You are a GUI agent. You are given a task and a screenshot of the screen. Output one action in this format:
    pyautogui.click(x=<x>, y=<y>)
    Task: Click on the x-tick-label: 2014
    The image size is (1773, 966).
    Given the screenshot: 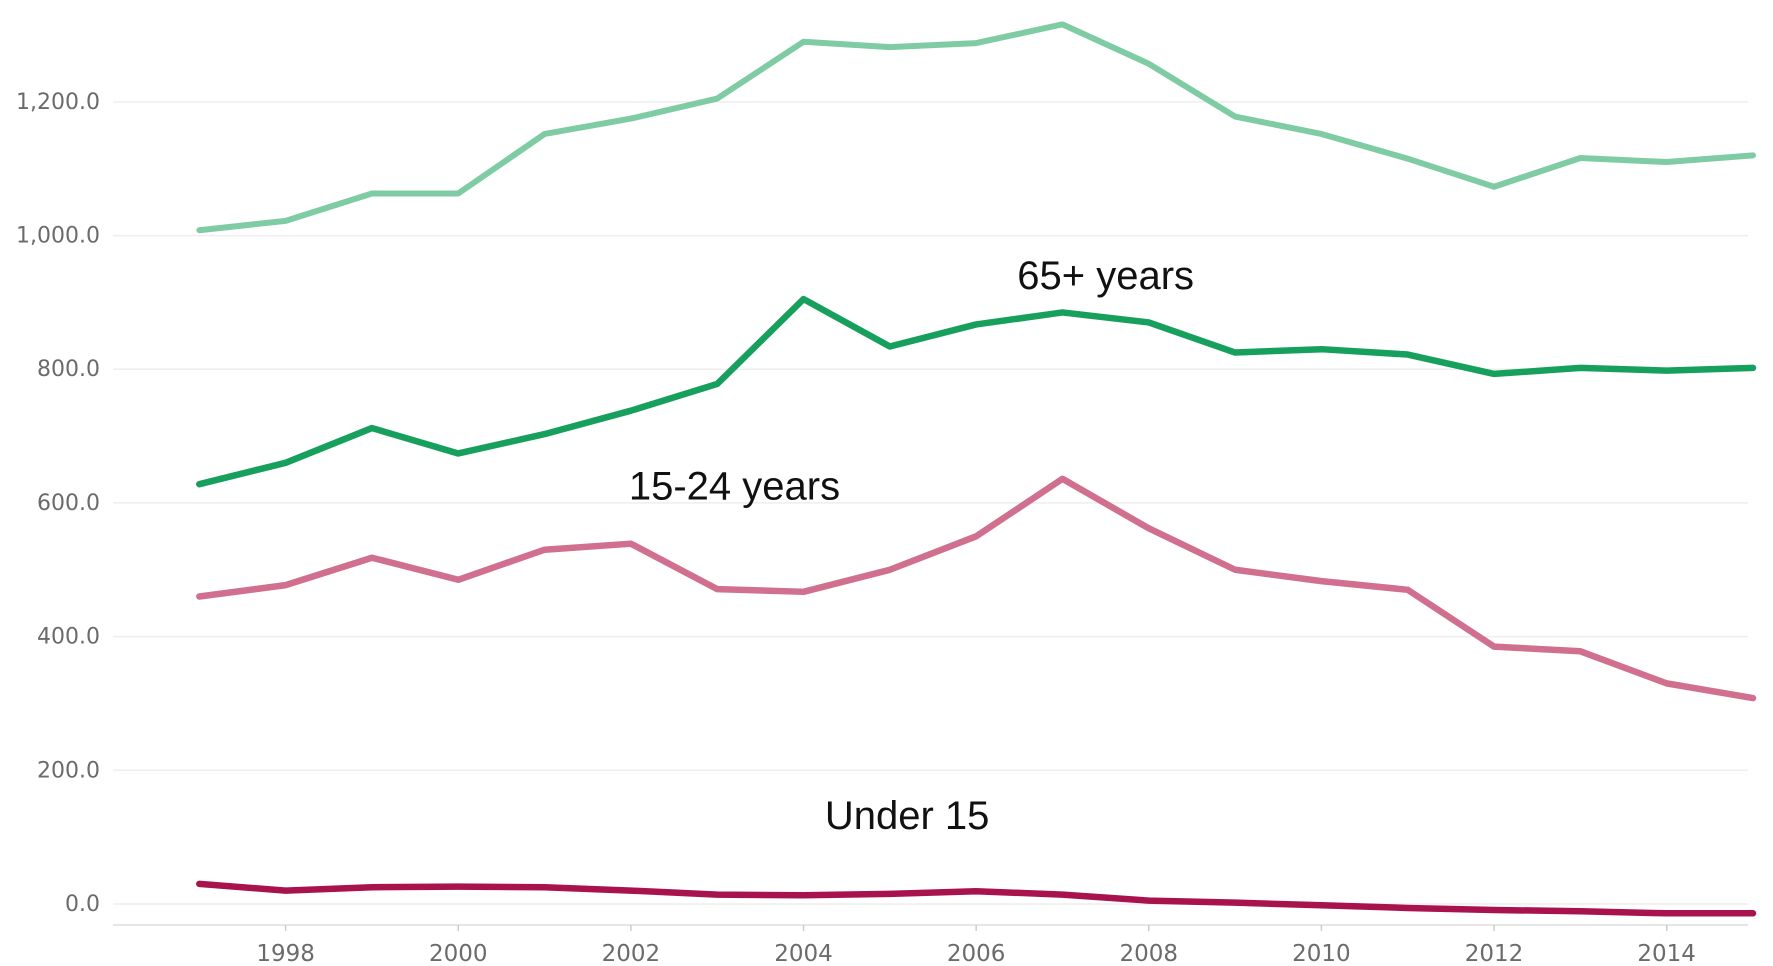 What is the action you would take?
    pyautogui.click(x=1666, y=953)
    